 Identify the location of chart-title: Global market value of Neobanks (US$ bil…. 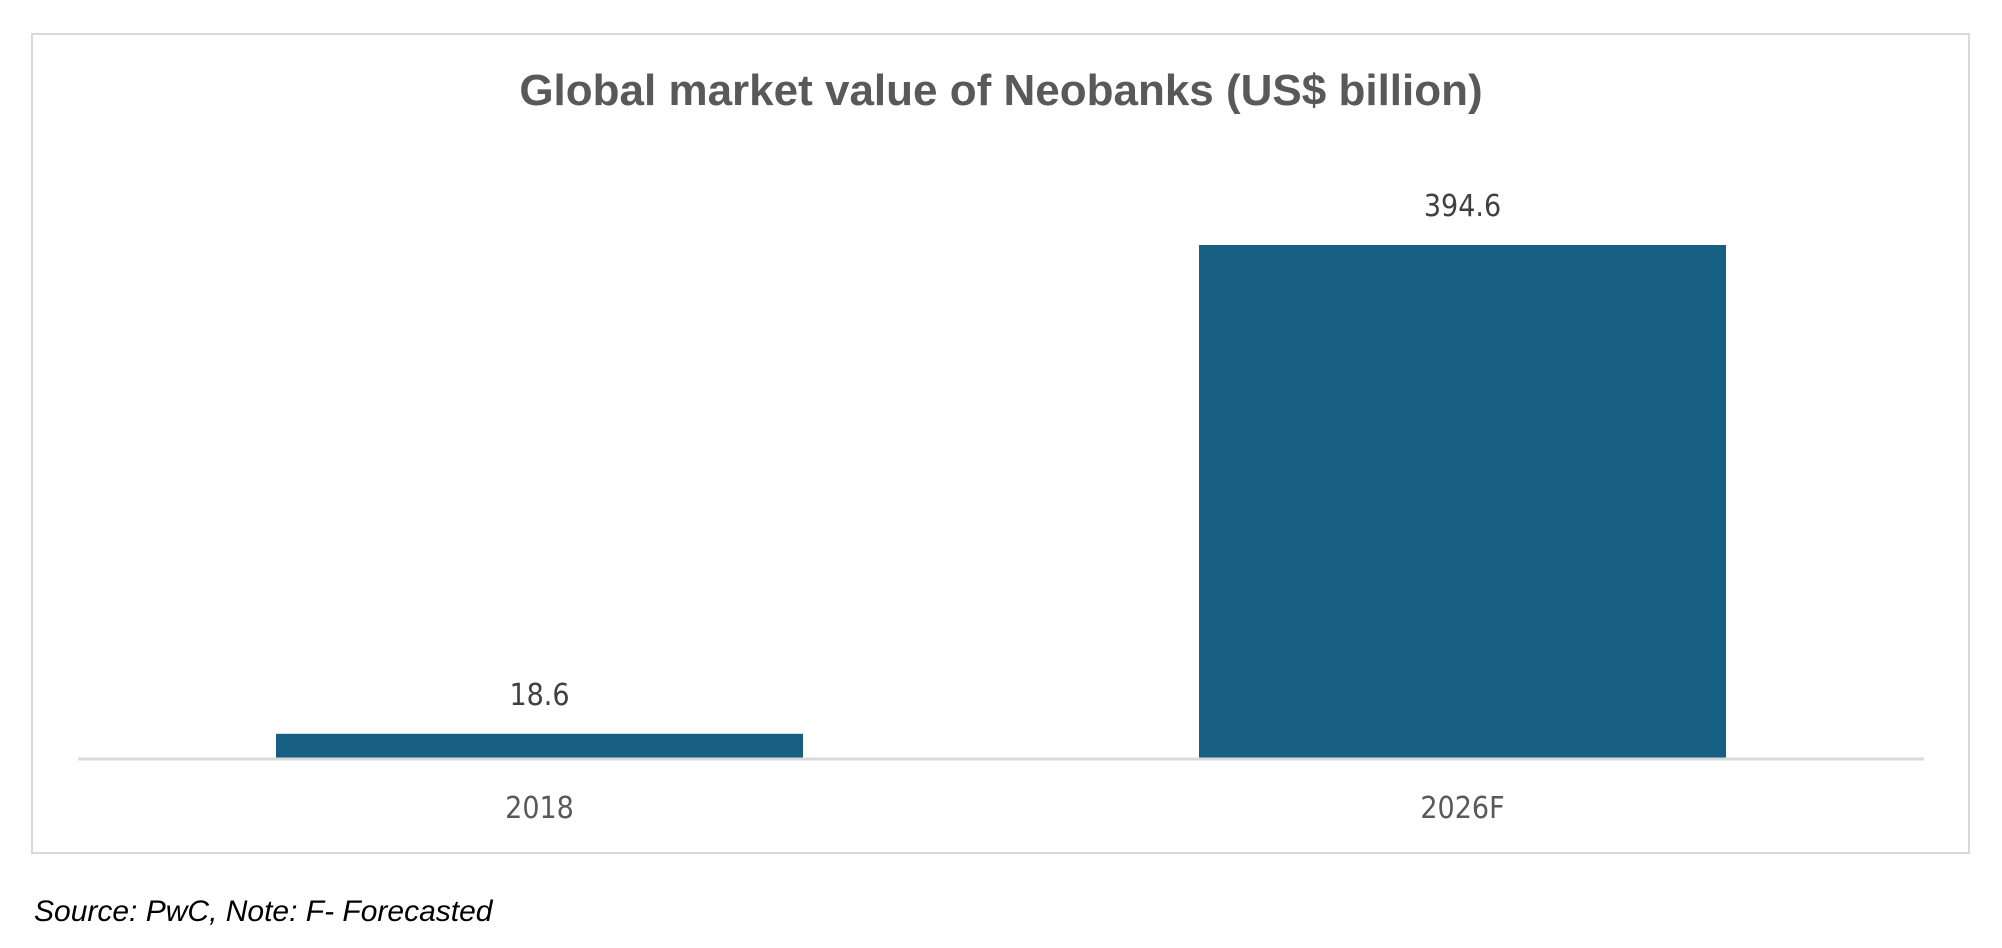
(1001, 90).